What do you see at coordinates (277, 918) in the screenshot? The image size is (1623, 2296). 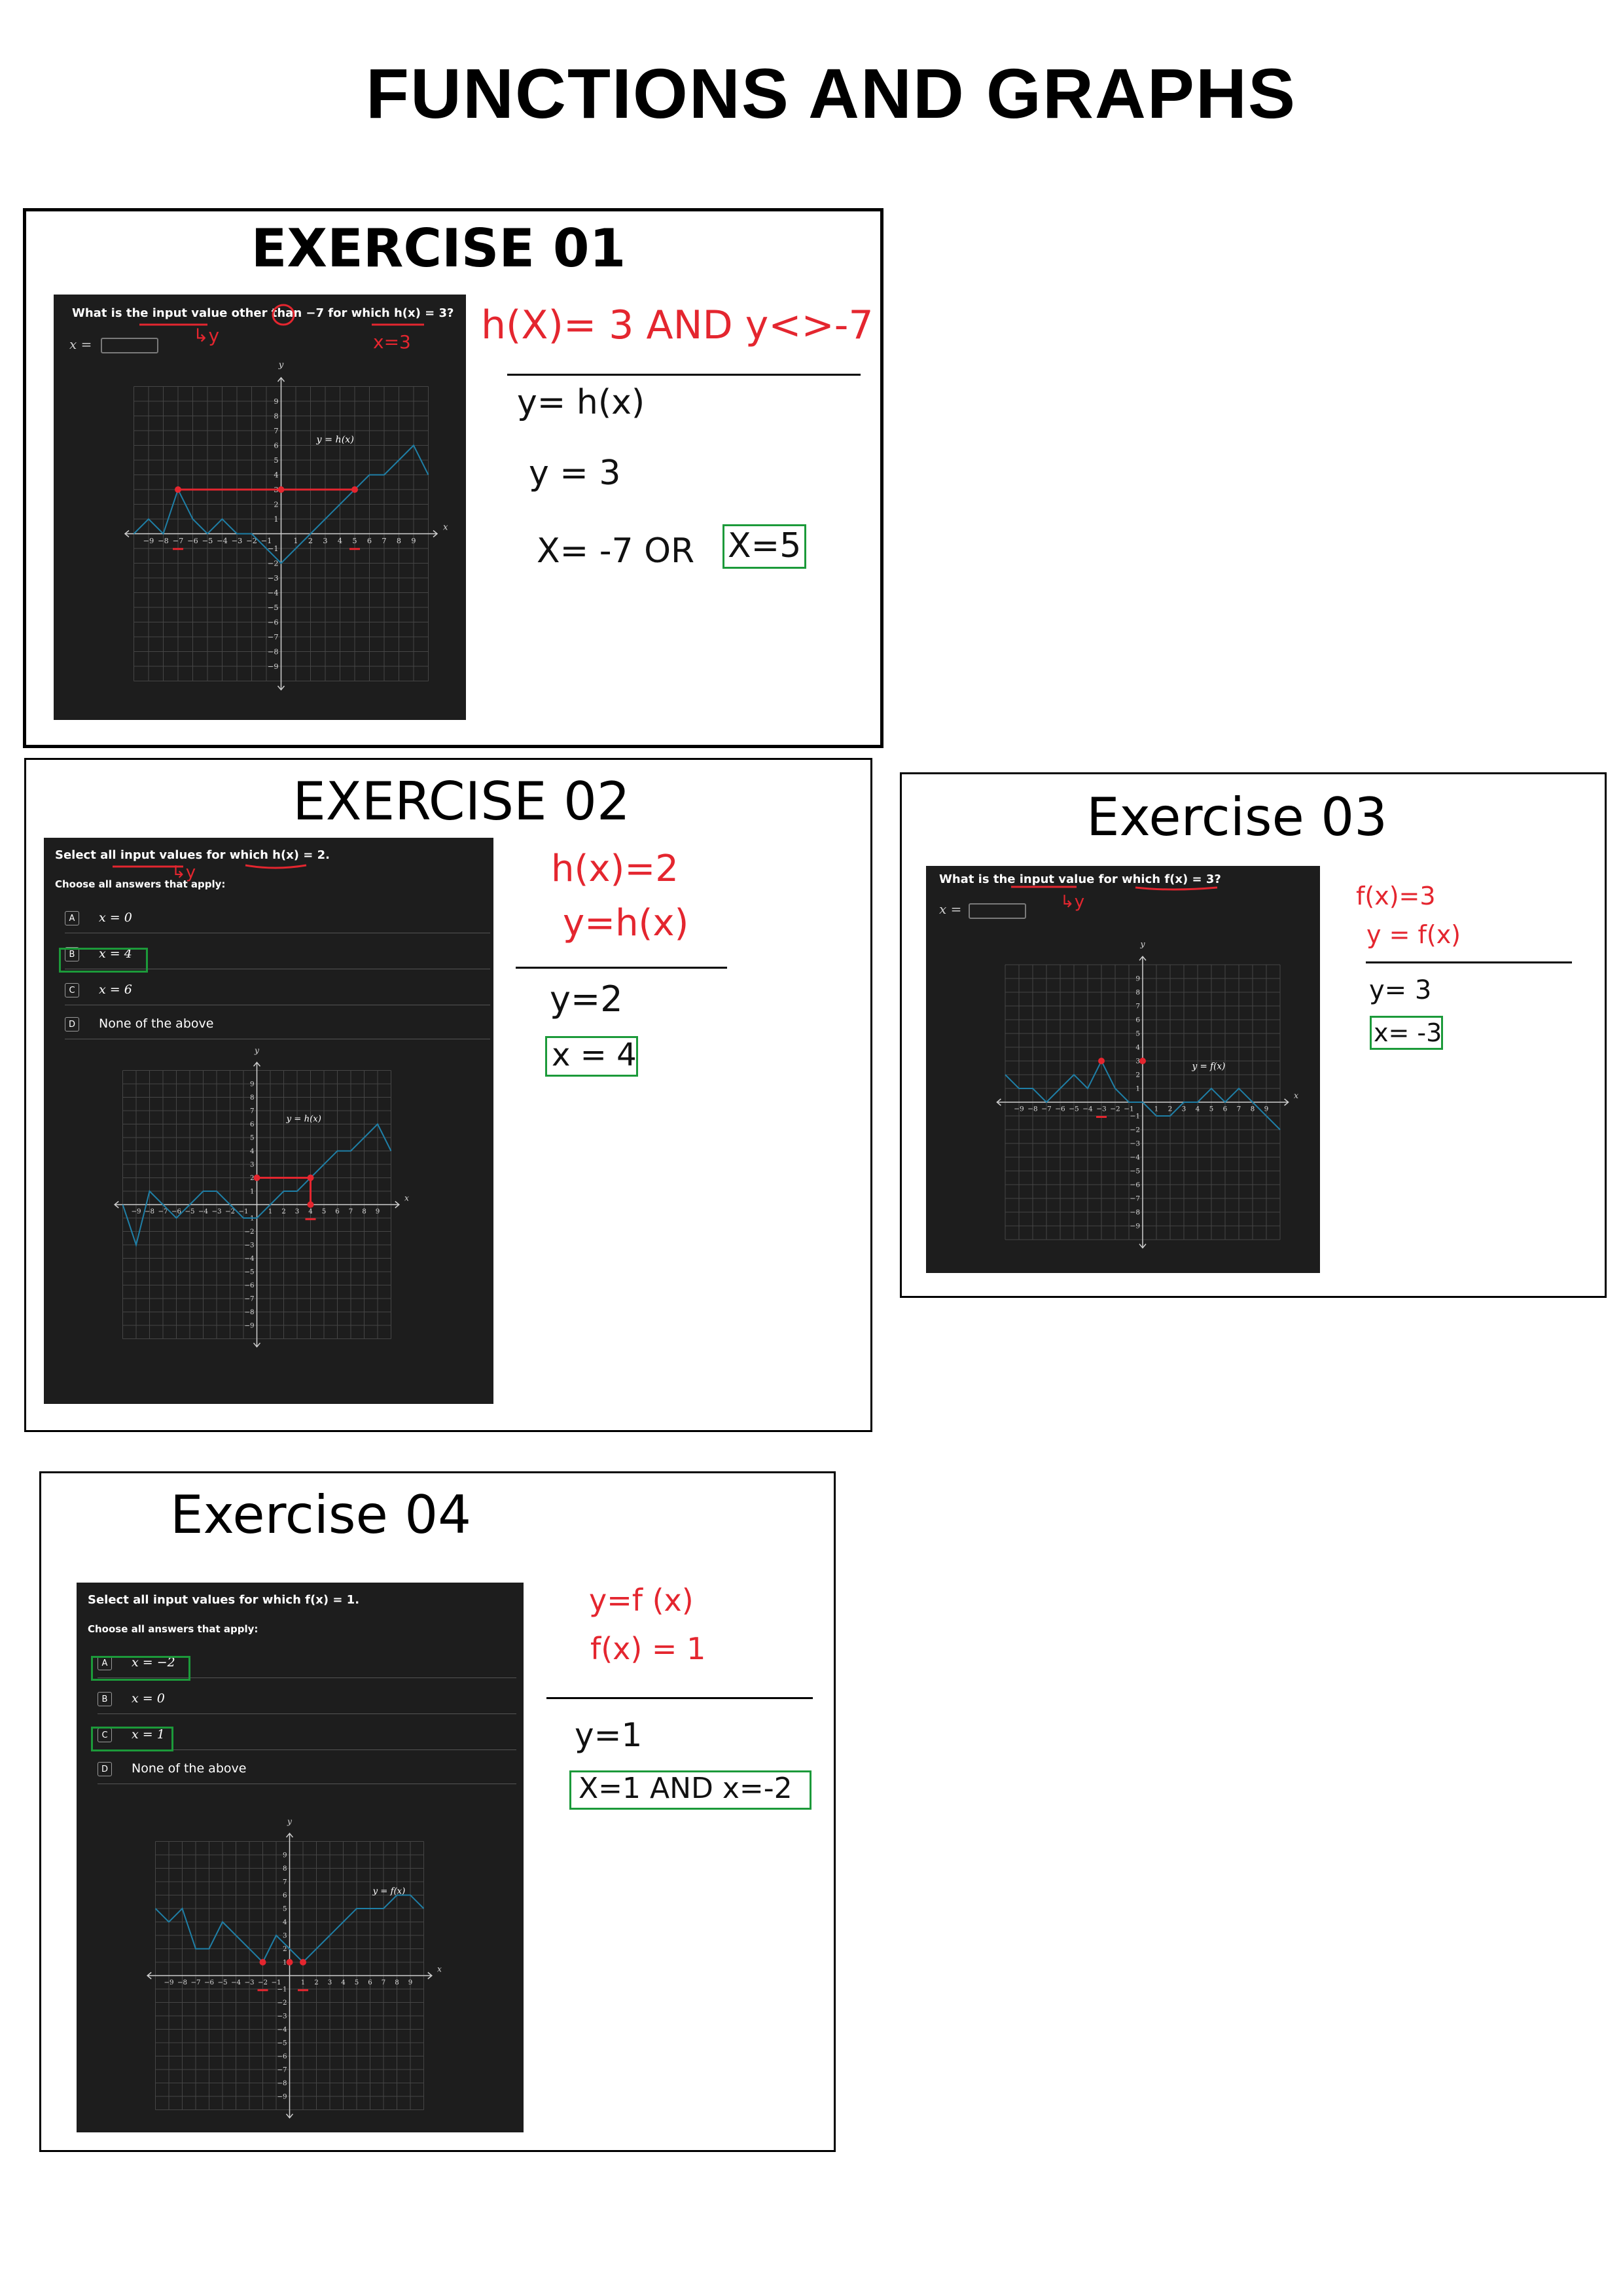 I see `option-a: A x = 0` at bounding box center [277, 918].